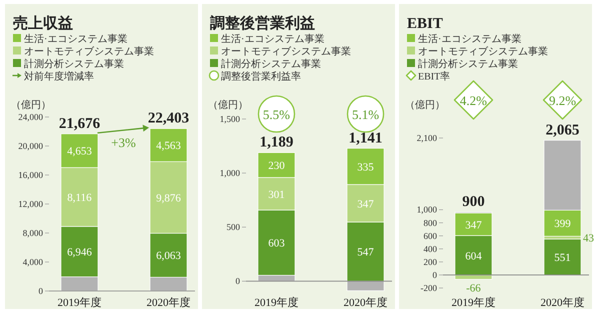  Describe the element at coordinates (277, 244) in the screenshot. I see `data-label: 603` at that location.